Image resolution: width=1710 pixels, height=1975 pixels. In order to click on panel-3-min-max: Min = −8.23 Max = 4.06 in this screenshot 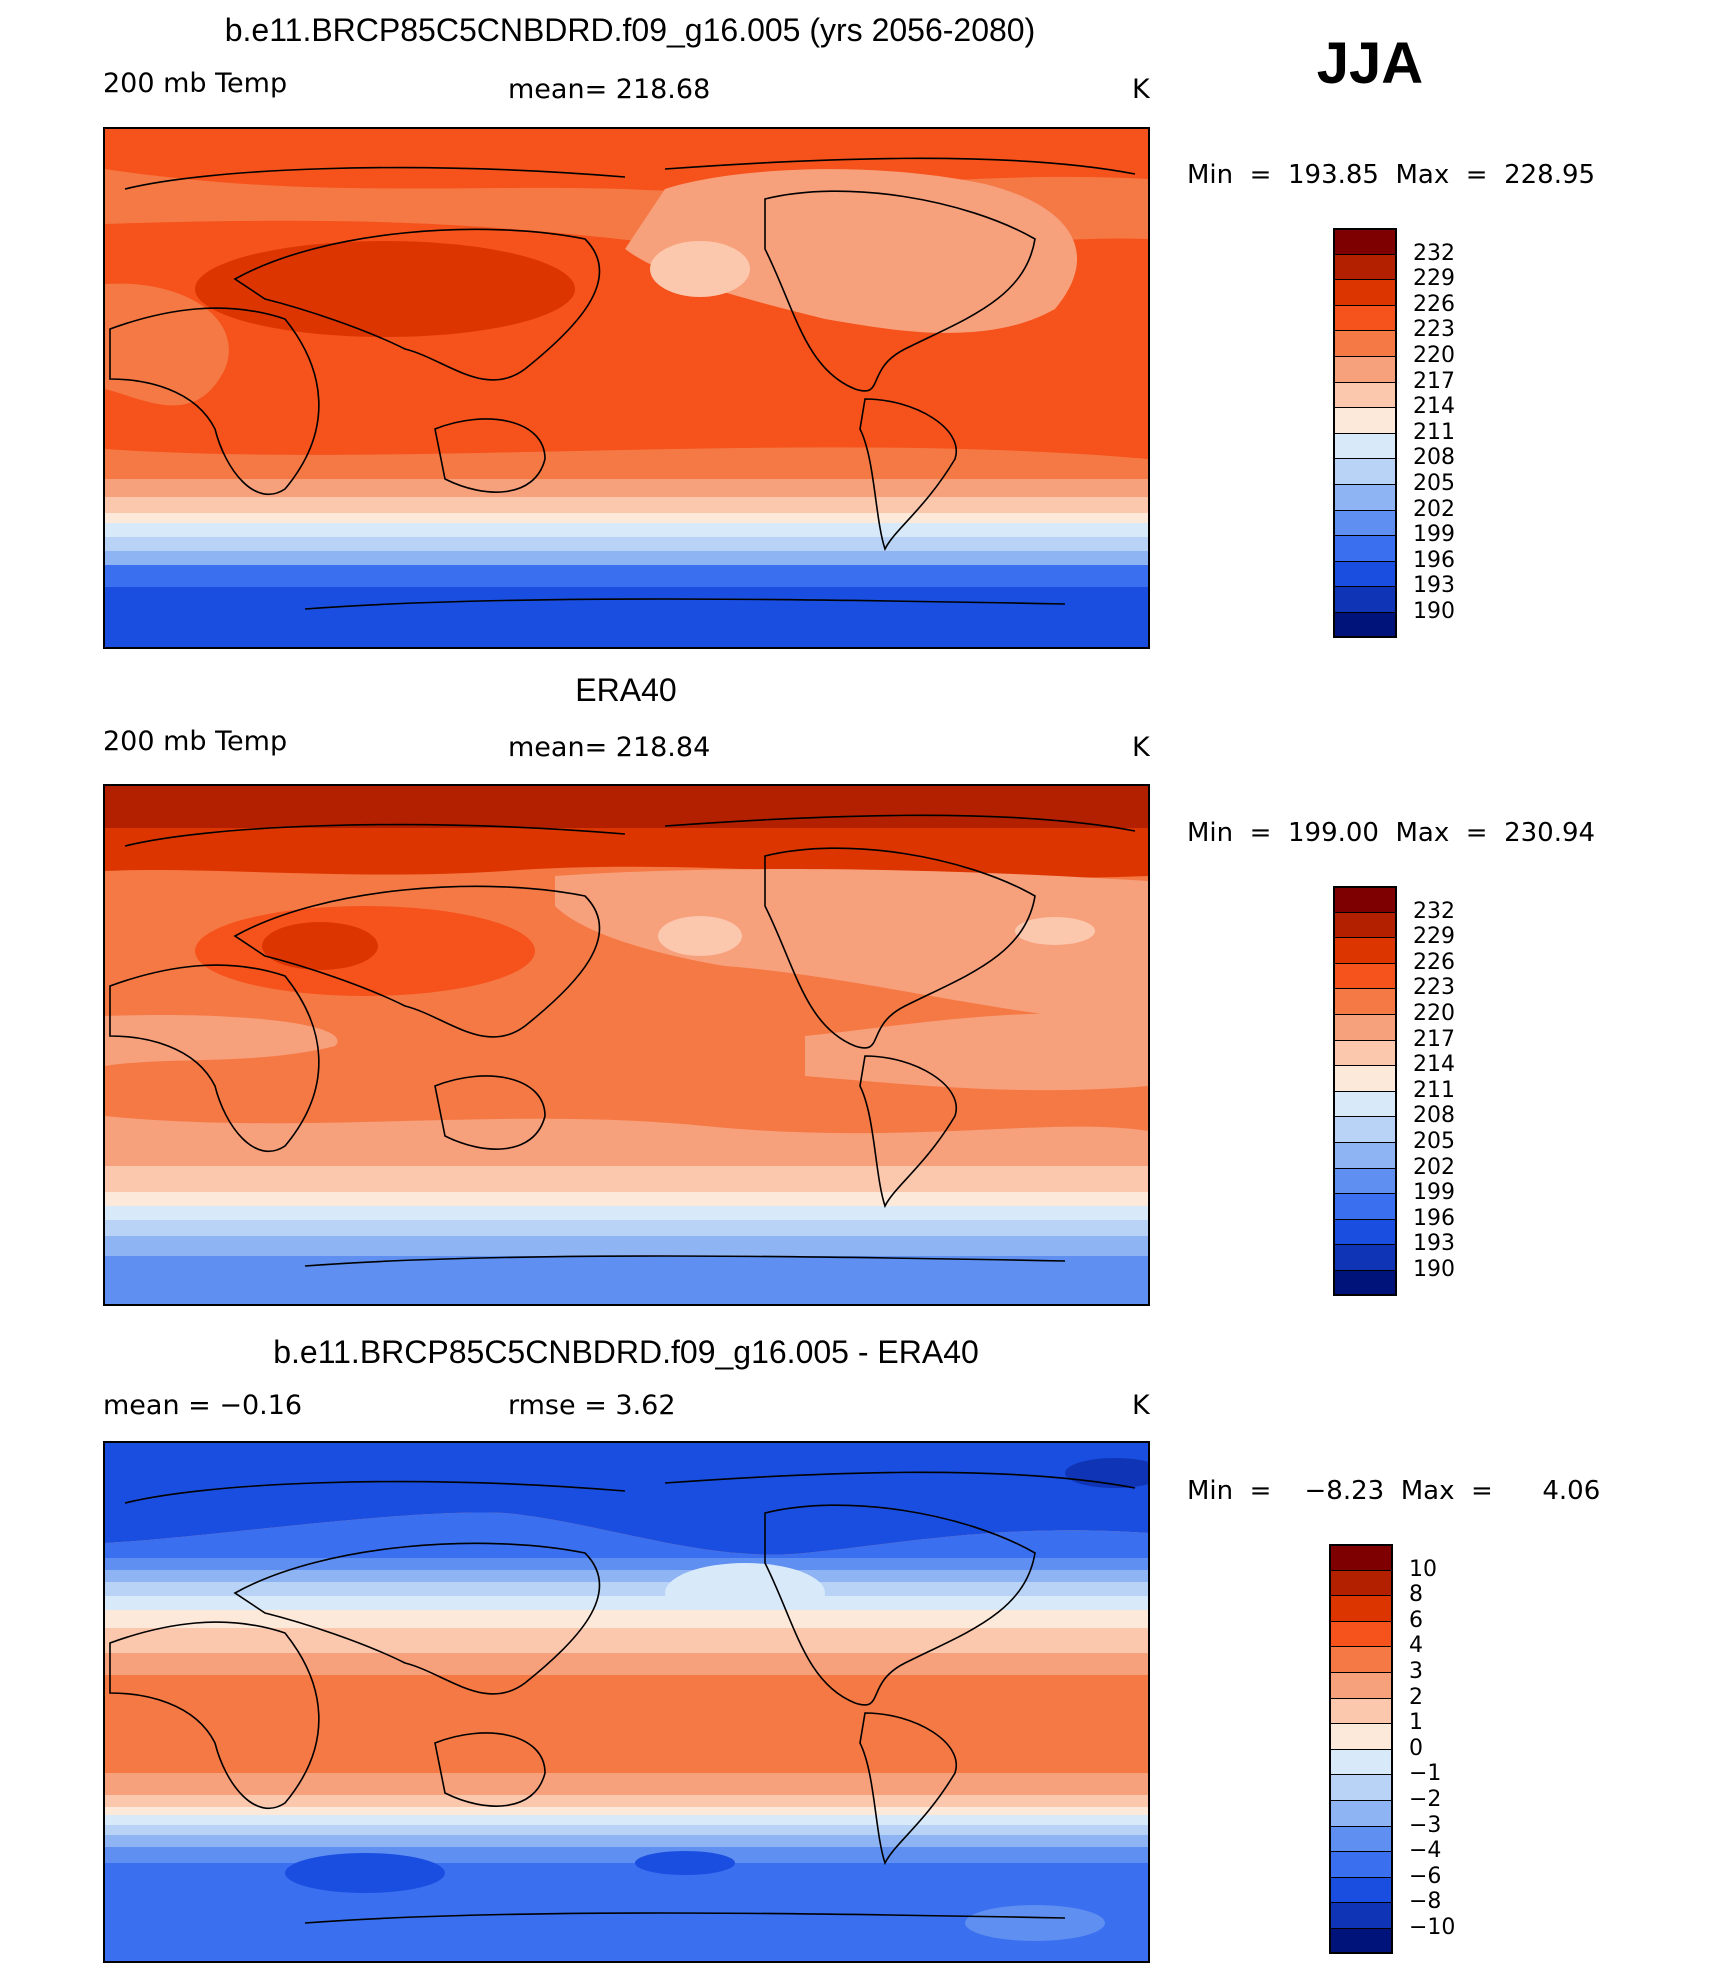, I will do `click(1394, 1491)`.